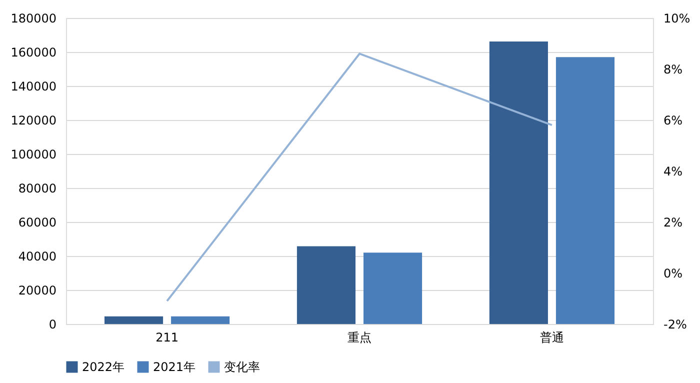  Describe the element at coordinates (673, 69) in the screenshot. I see `y2-tick-label: 8%` at that location.